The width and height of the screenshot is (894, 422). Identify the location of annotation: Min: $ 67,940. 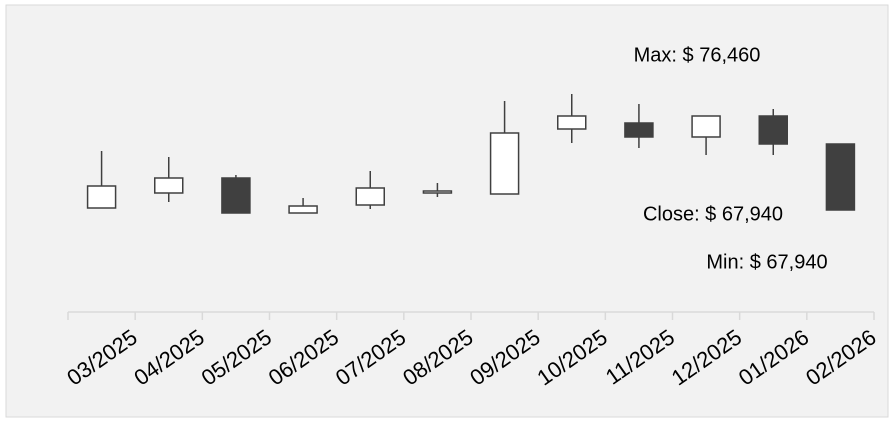
(766, 262).